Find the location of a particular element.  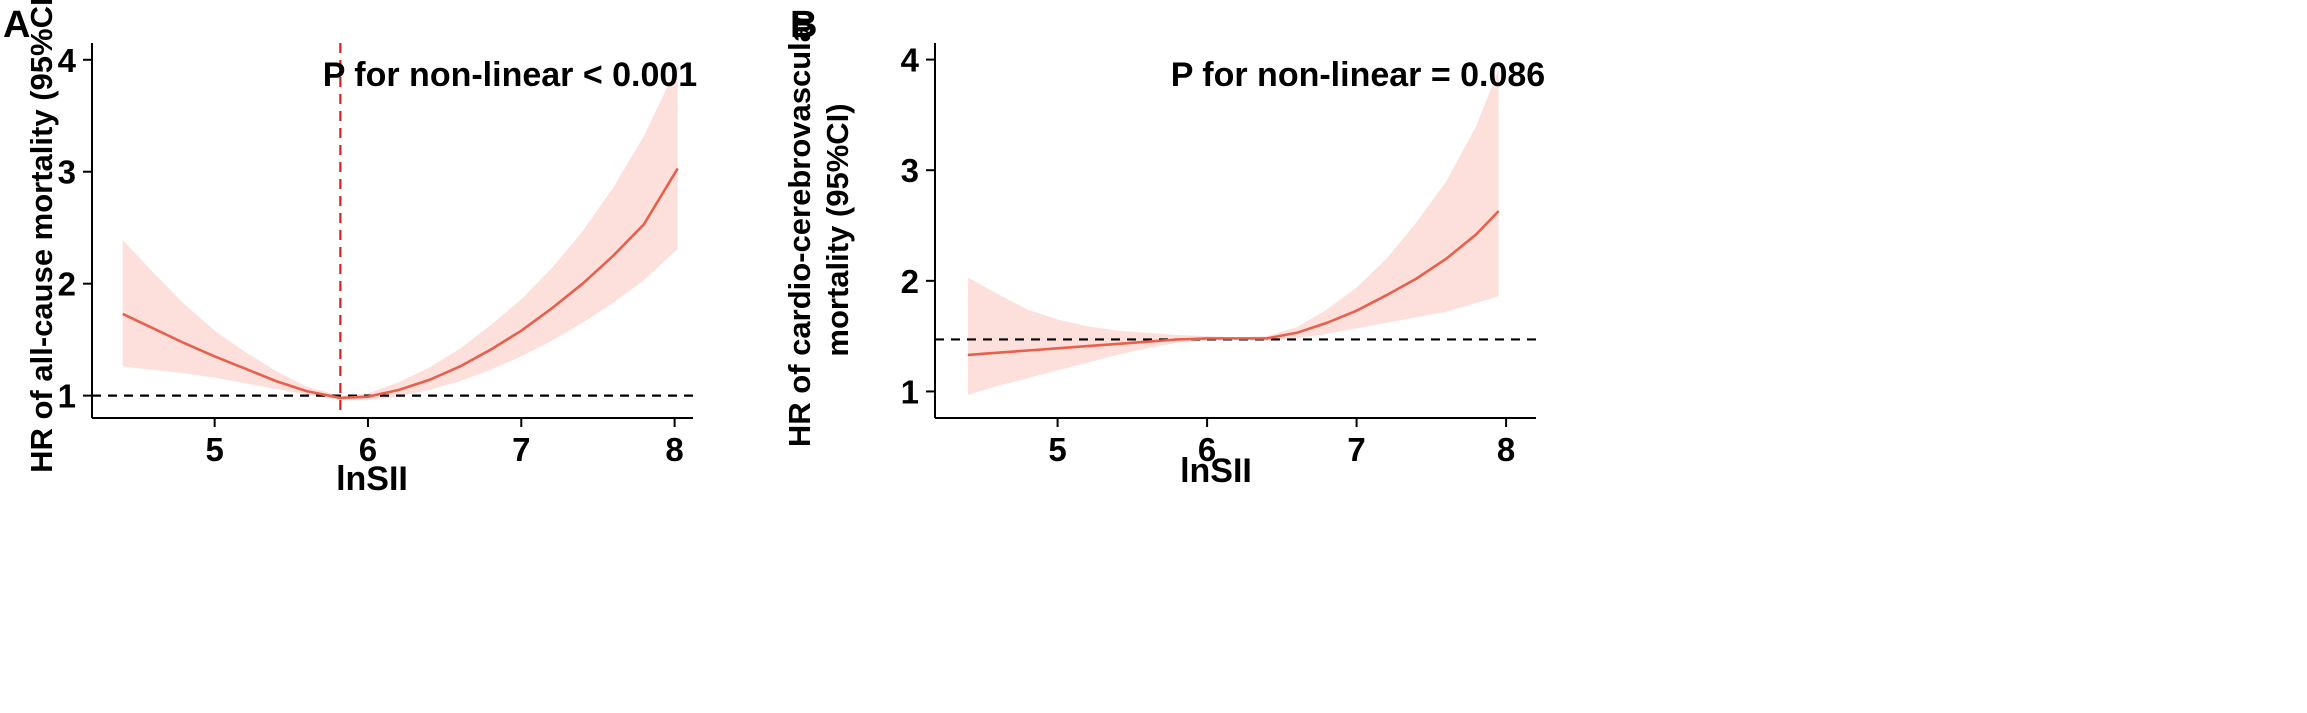

y-axis-title: mortality (95%CI) is located at coordinates (837, 229).